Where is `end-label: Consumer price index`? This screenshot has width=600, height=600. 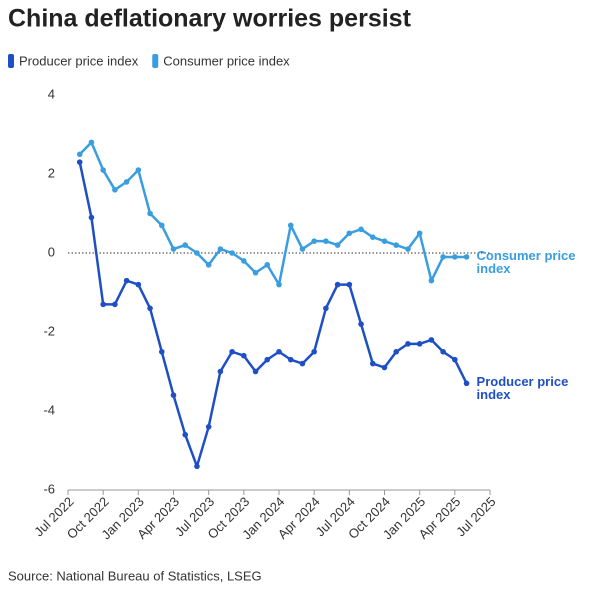 end-label: Consumer price index is located at coordinates (526, 261).